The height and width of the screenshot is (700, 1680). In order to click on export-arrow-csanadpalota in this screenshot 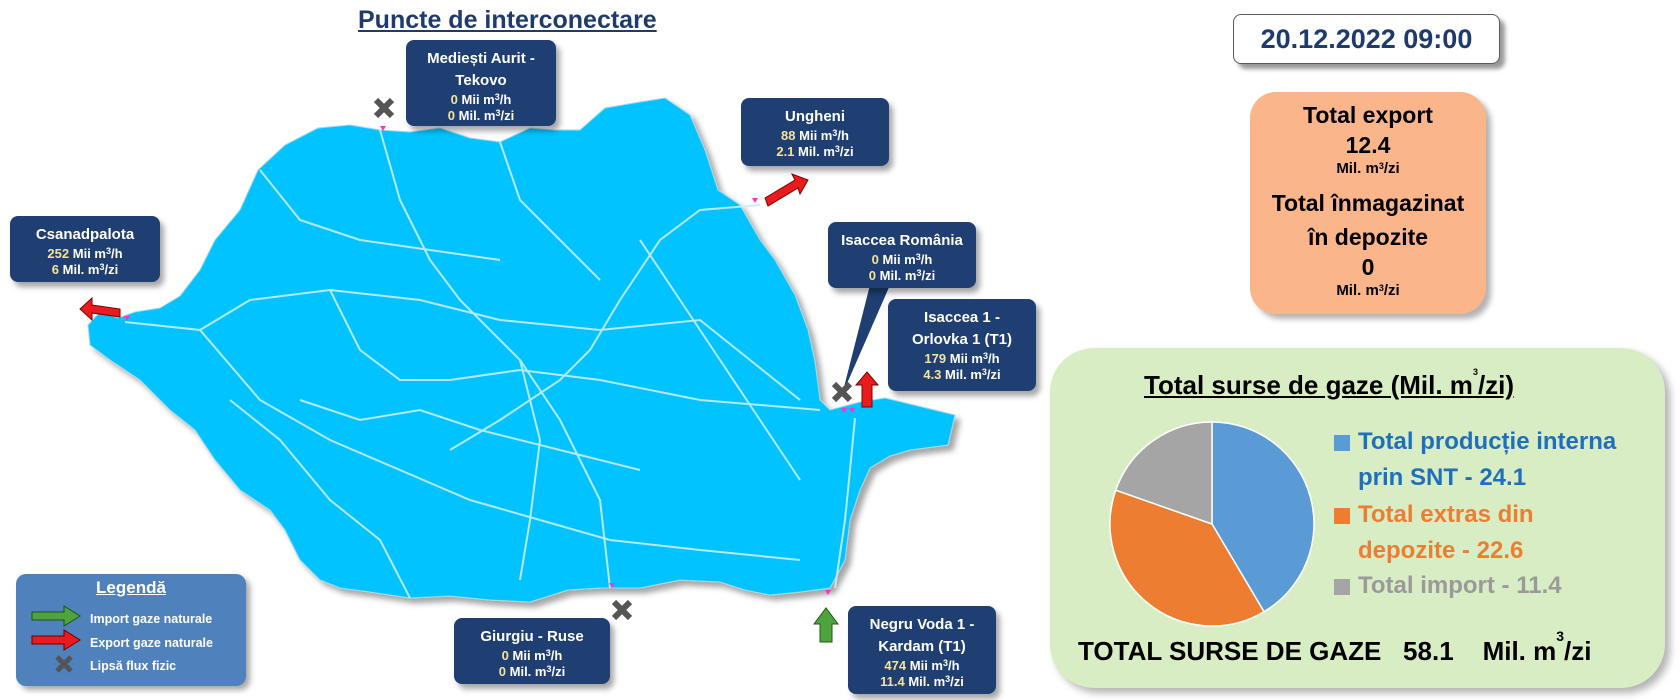, I will do `click(100, 309)`.